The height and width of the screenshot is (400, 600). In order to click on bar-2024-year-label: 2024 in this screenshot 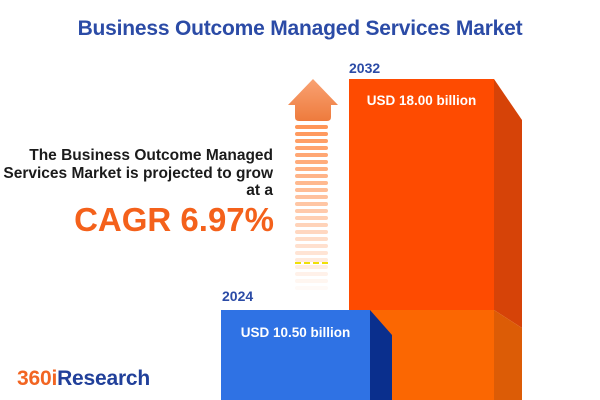, I will do `click(238, 296)`.